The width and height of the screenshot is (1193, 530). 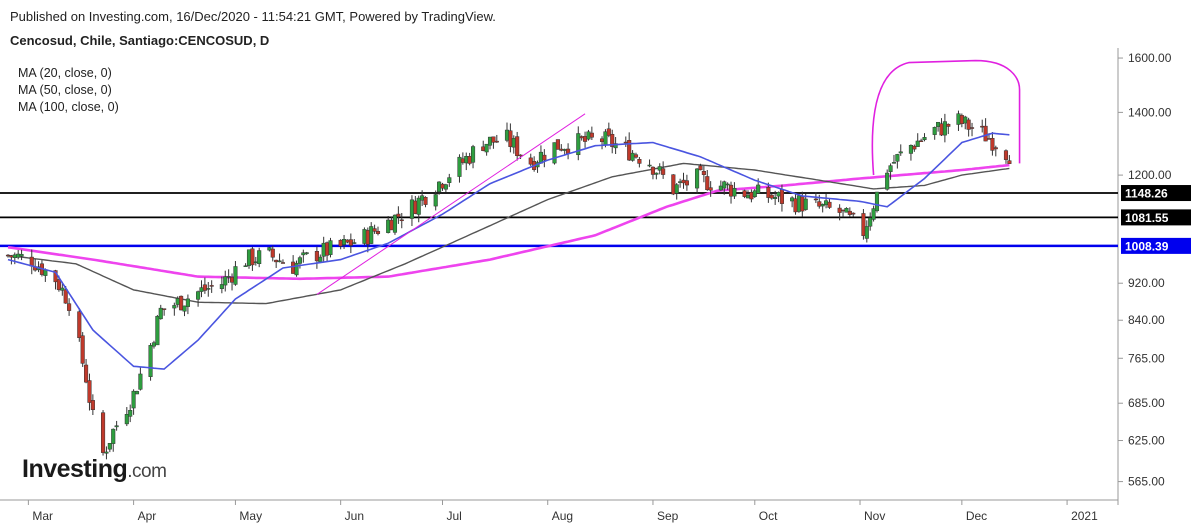 What do you see at coordinates (1150, 175) in the screenshot?
I see `y-tick-label: 1200.00` at bounding box center [1150, 175].